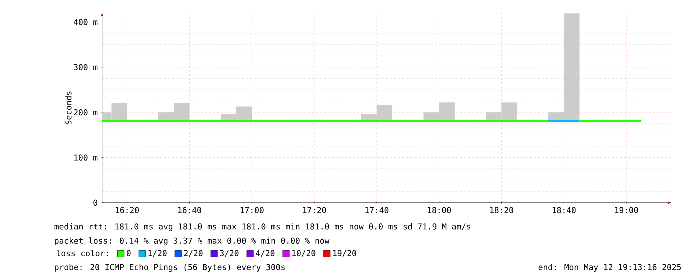 The height and width of the screenshot is (280, 697). I want to click on legend-label: 1/20, so click(157, 253).